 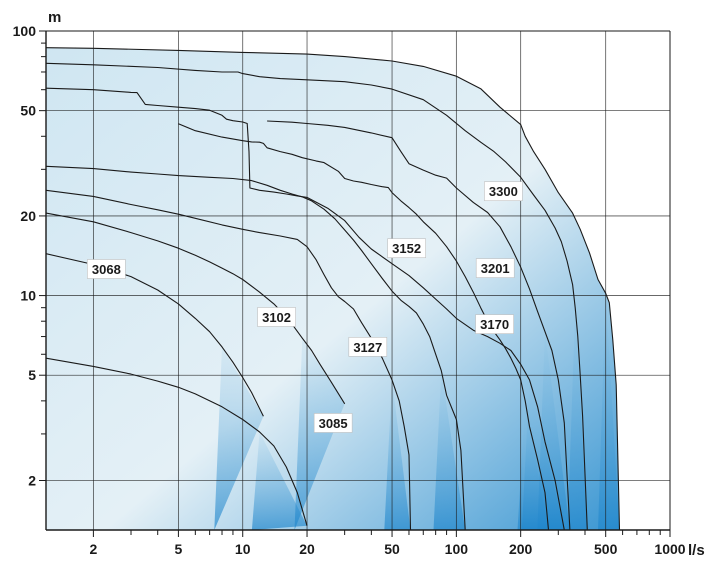 What do you see at coordinates (32, 375) in the screenshot?
I see `y-tick-label: 5` at bounding box center [32, 375].